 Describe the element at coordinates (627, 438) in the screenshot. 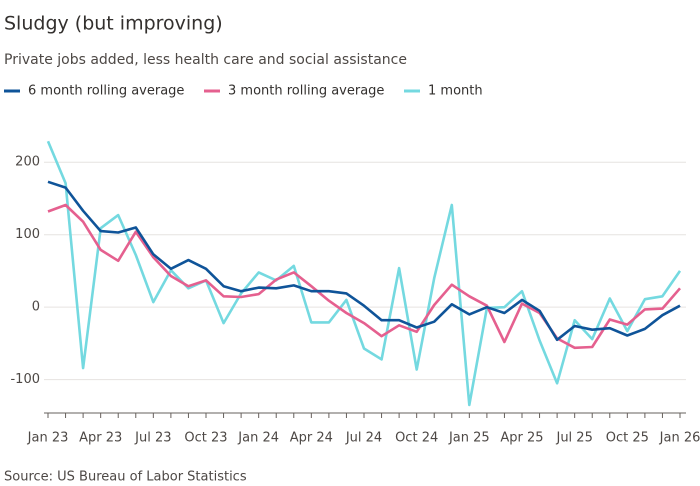

I see `x-tick-label: Oct 25` at that location.